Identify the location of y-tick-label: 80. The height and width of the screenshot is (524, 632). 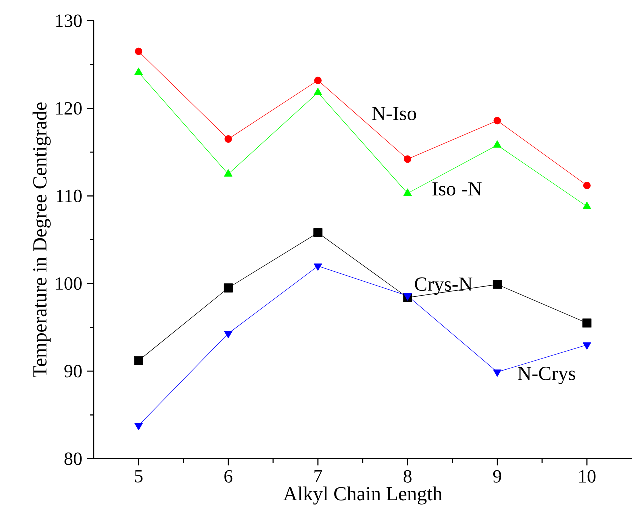
(73, 459).